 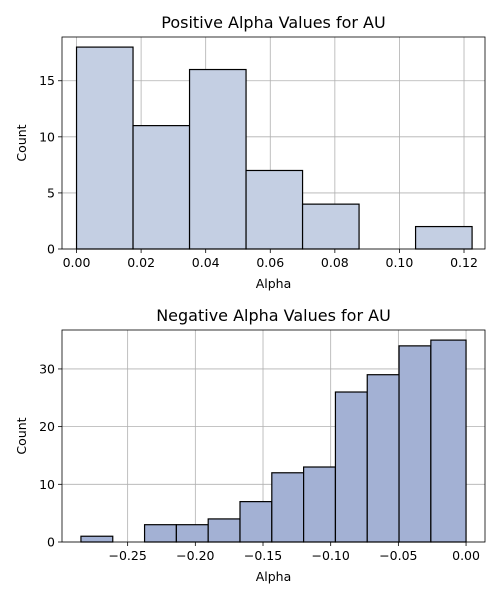 I want to click on x-tick-label: −0.25, so click(x=127, y=555).